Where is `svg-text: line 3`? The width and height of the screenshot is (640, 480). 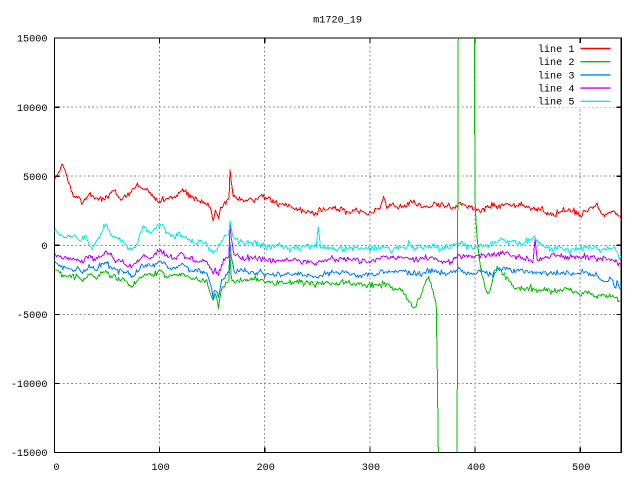
svg-text: line 3 is located at coordinates (556, 76).